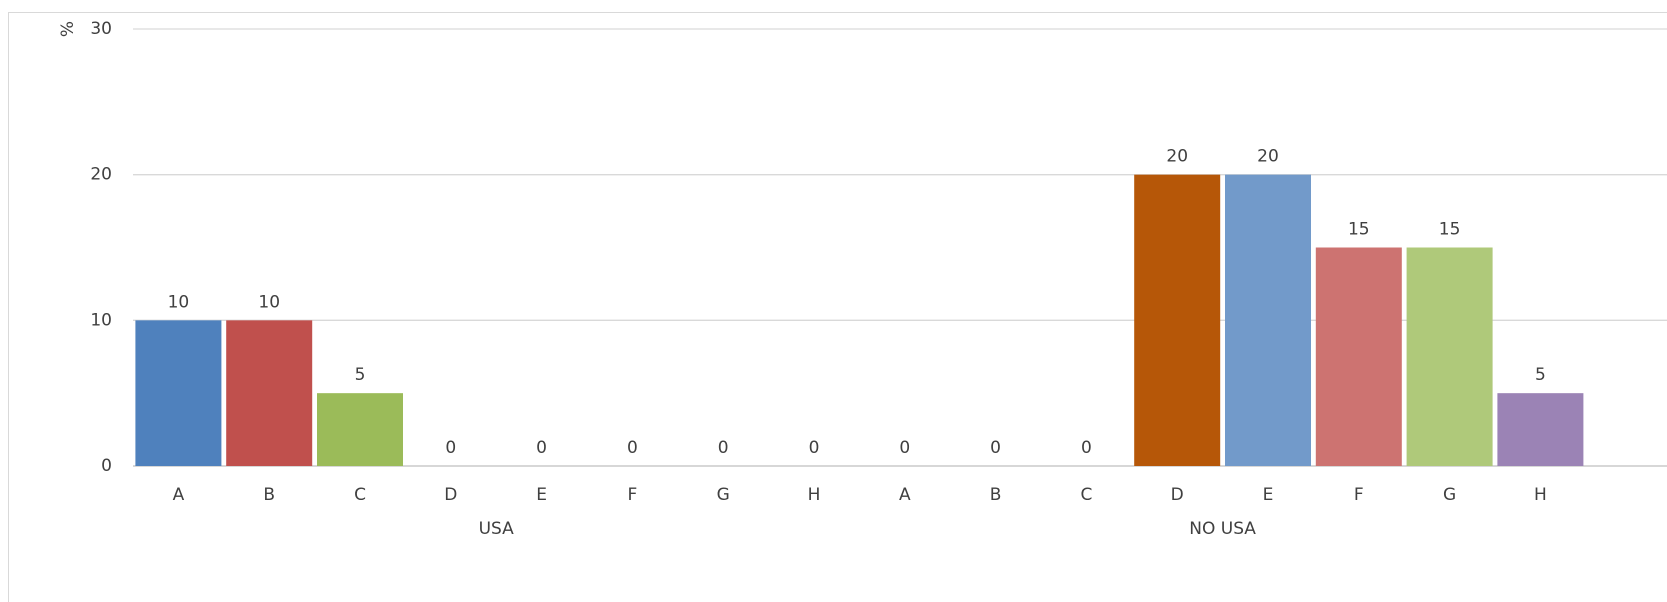  Describe the element at coordinates (868, 529) in the screenshot. I see `x-axis-group-labels: USA NO USA` at that location.